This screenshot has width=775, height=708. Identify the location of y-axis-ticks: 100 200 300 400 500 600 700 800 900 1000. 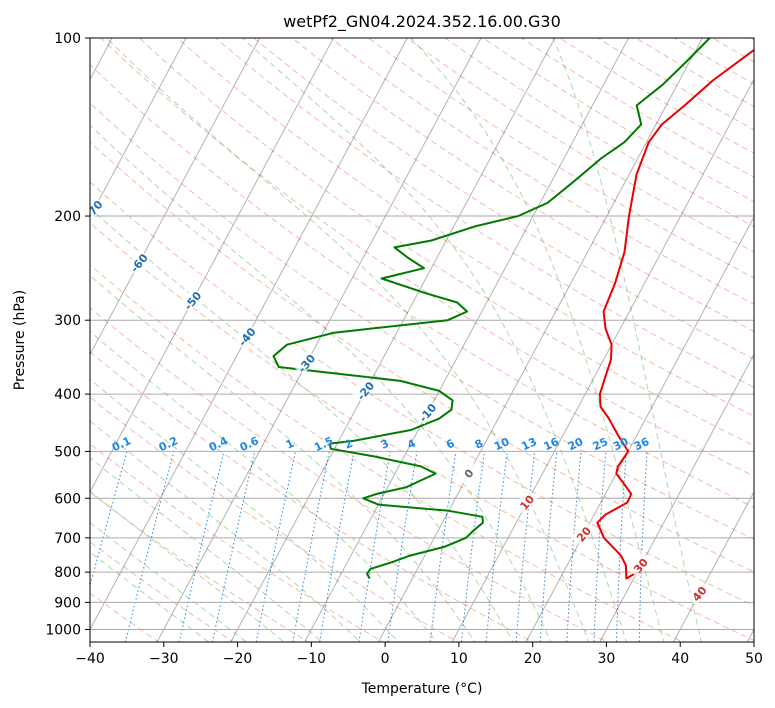
(67, 334).